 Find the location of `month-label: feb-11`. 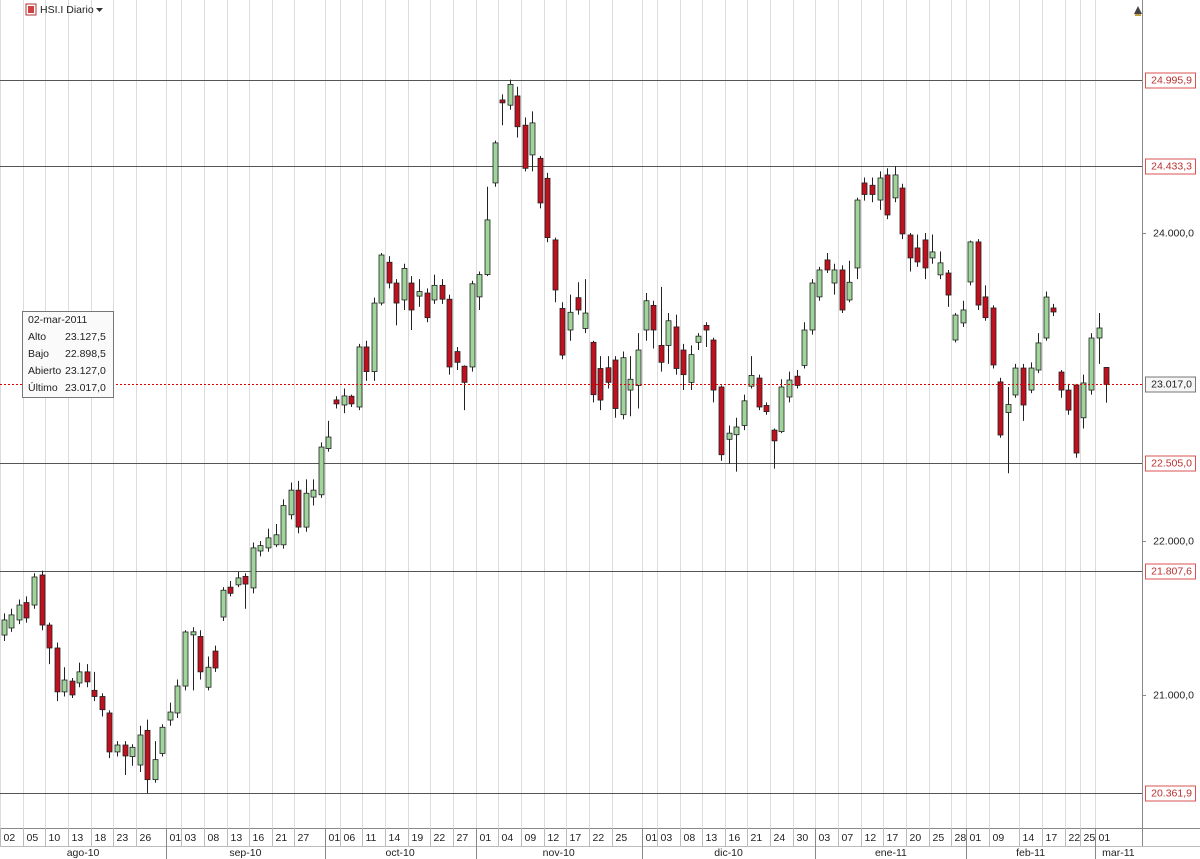

month-label: feb-11 is located at coordinates (1030, 853).